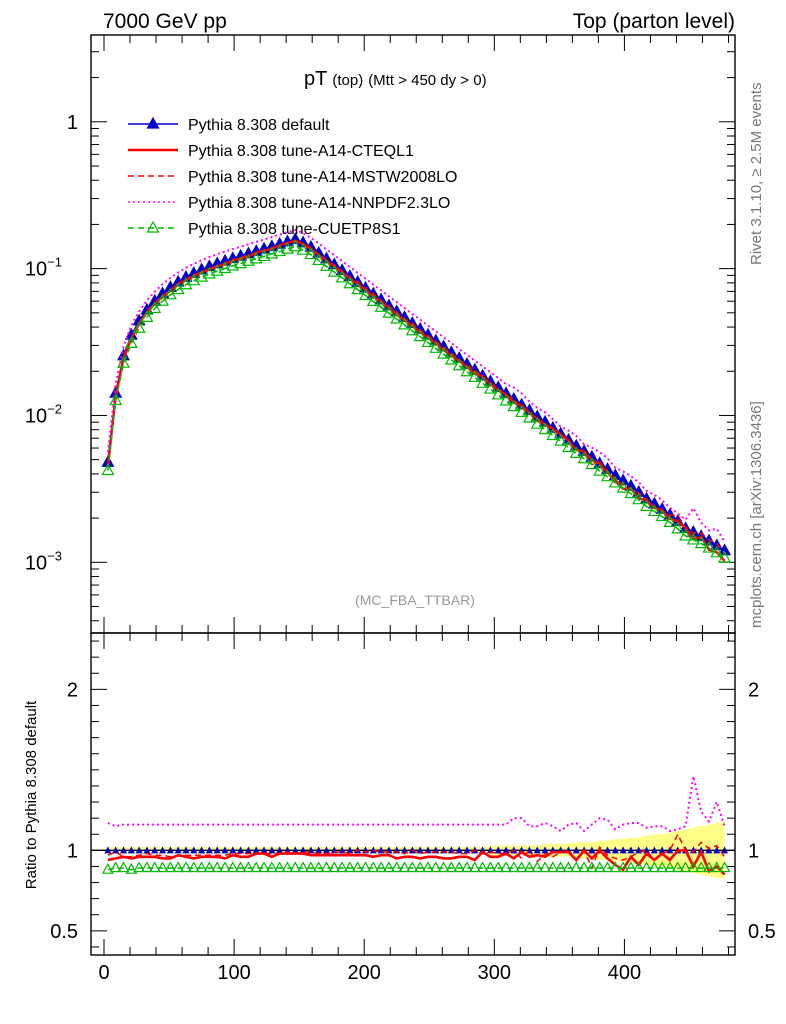 This screenshot has width=786, height=1024. Describe the element at coordinates (416, 826) in the screenshot. I see `ratio-series-layer` at that location.